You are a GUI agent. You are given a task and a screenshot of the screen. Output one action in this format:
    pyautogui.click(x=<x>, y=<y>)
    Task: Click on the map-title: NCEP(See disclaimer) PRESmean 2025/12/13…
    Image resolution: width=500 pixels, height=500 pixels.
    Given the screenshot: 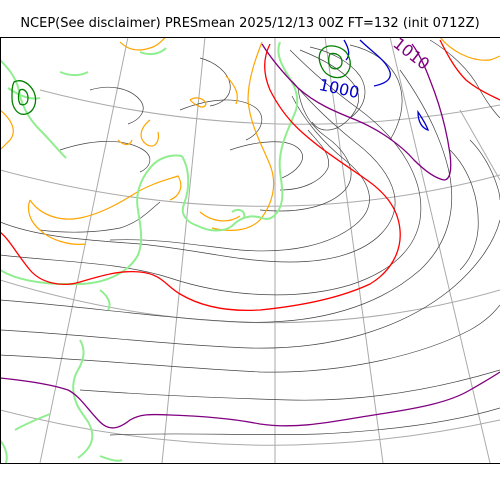 What is the action you would take?
    pyautogui.click(x=250, y=23)
    